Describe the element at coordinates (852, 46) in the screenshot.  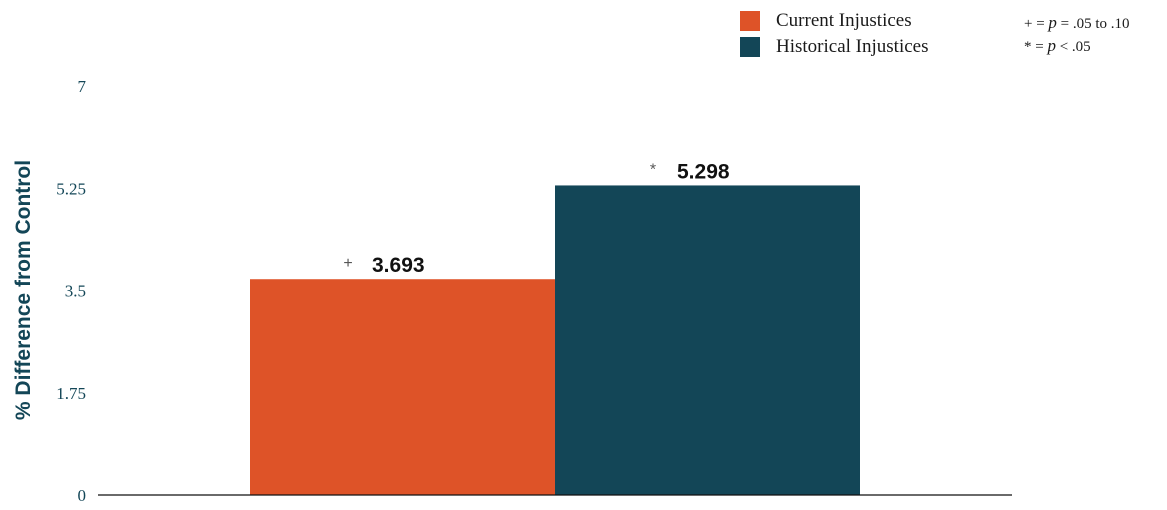
I see `legend-label-historical: Historical Injustices` at that location.